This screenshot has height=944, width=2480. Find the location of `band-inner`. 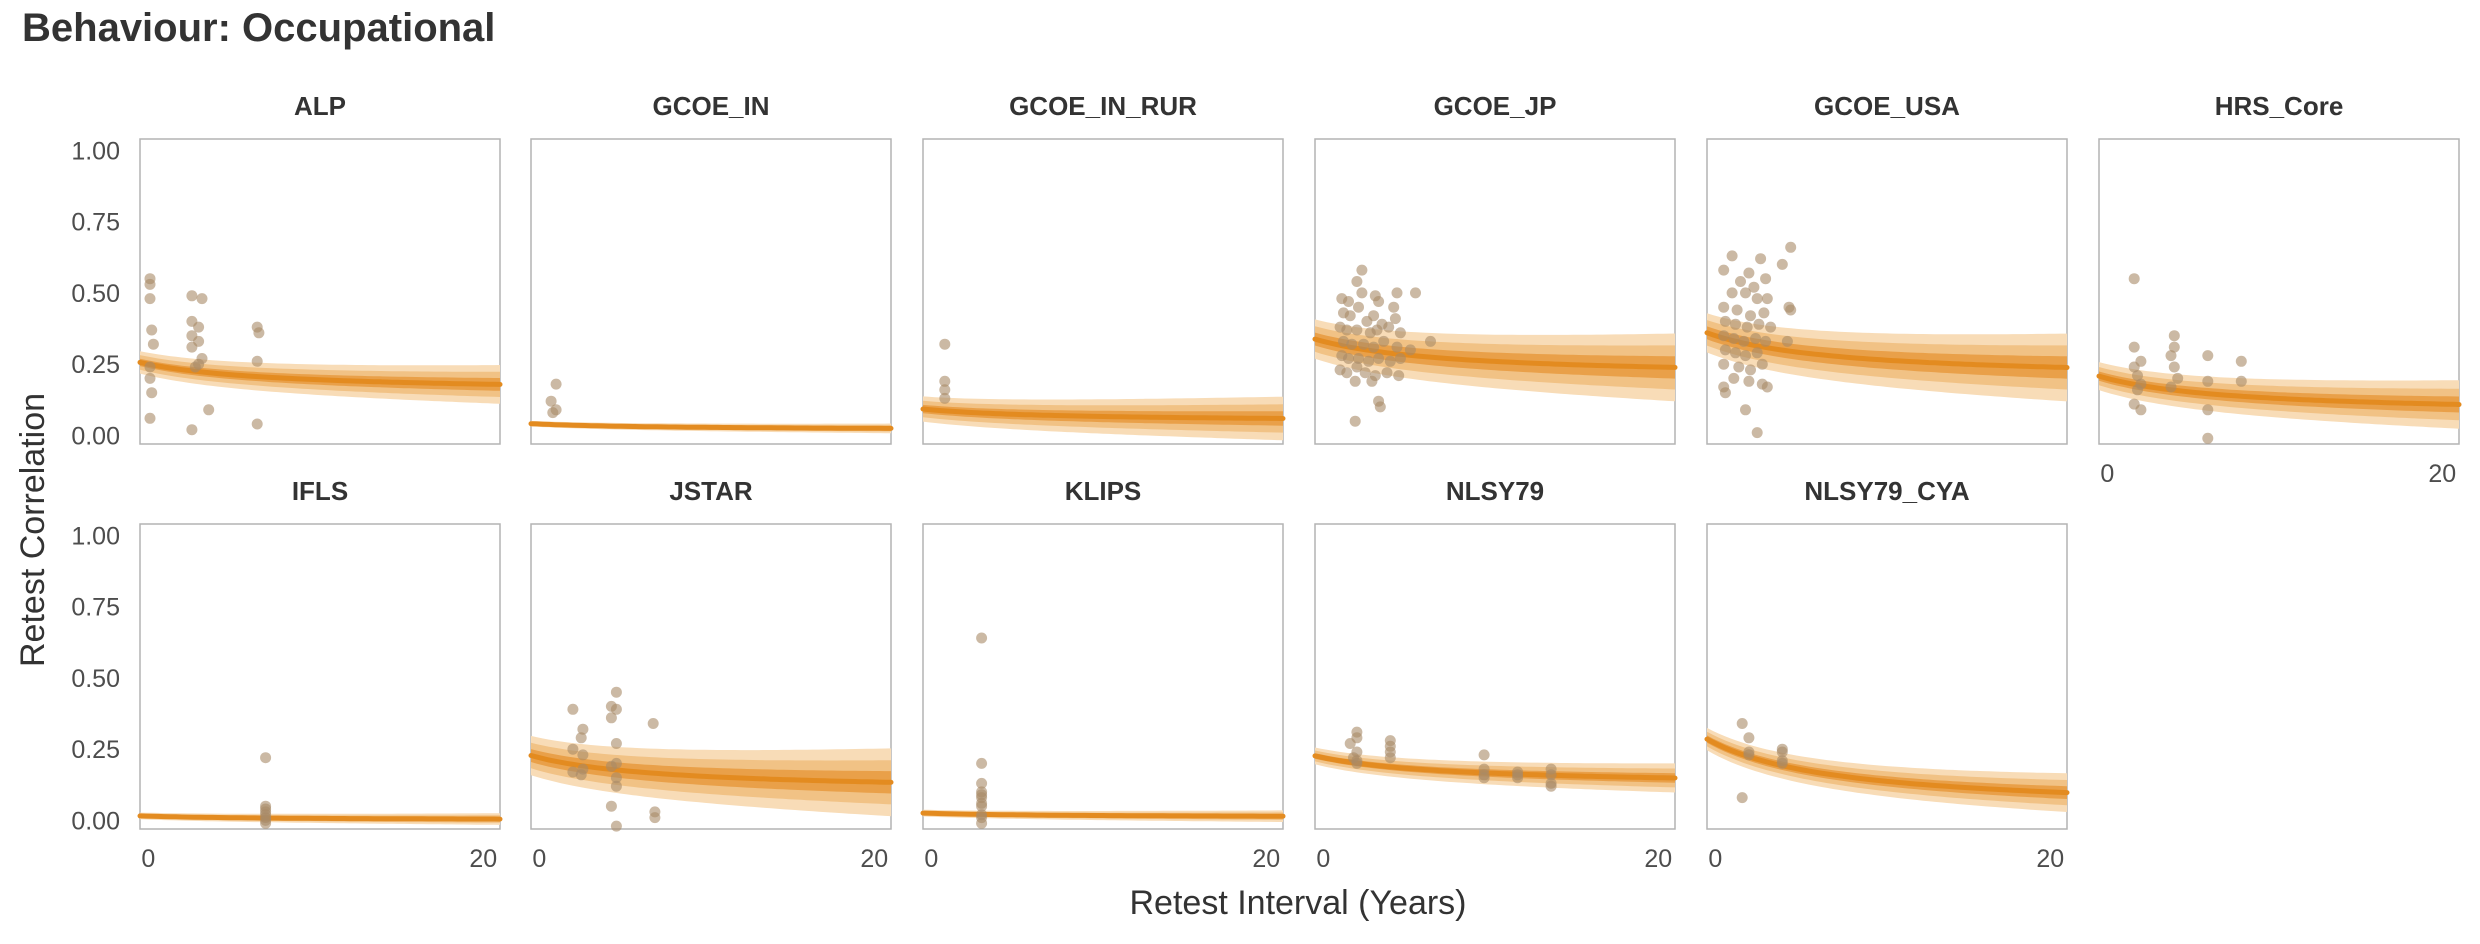

band-inner is located at coordinates (1887, 767).